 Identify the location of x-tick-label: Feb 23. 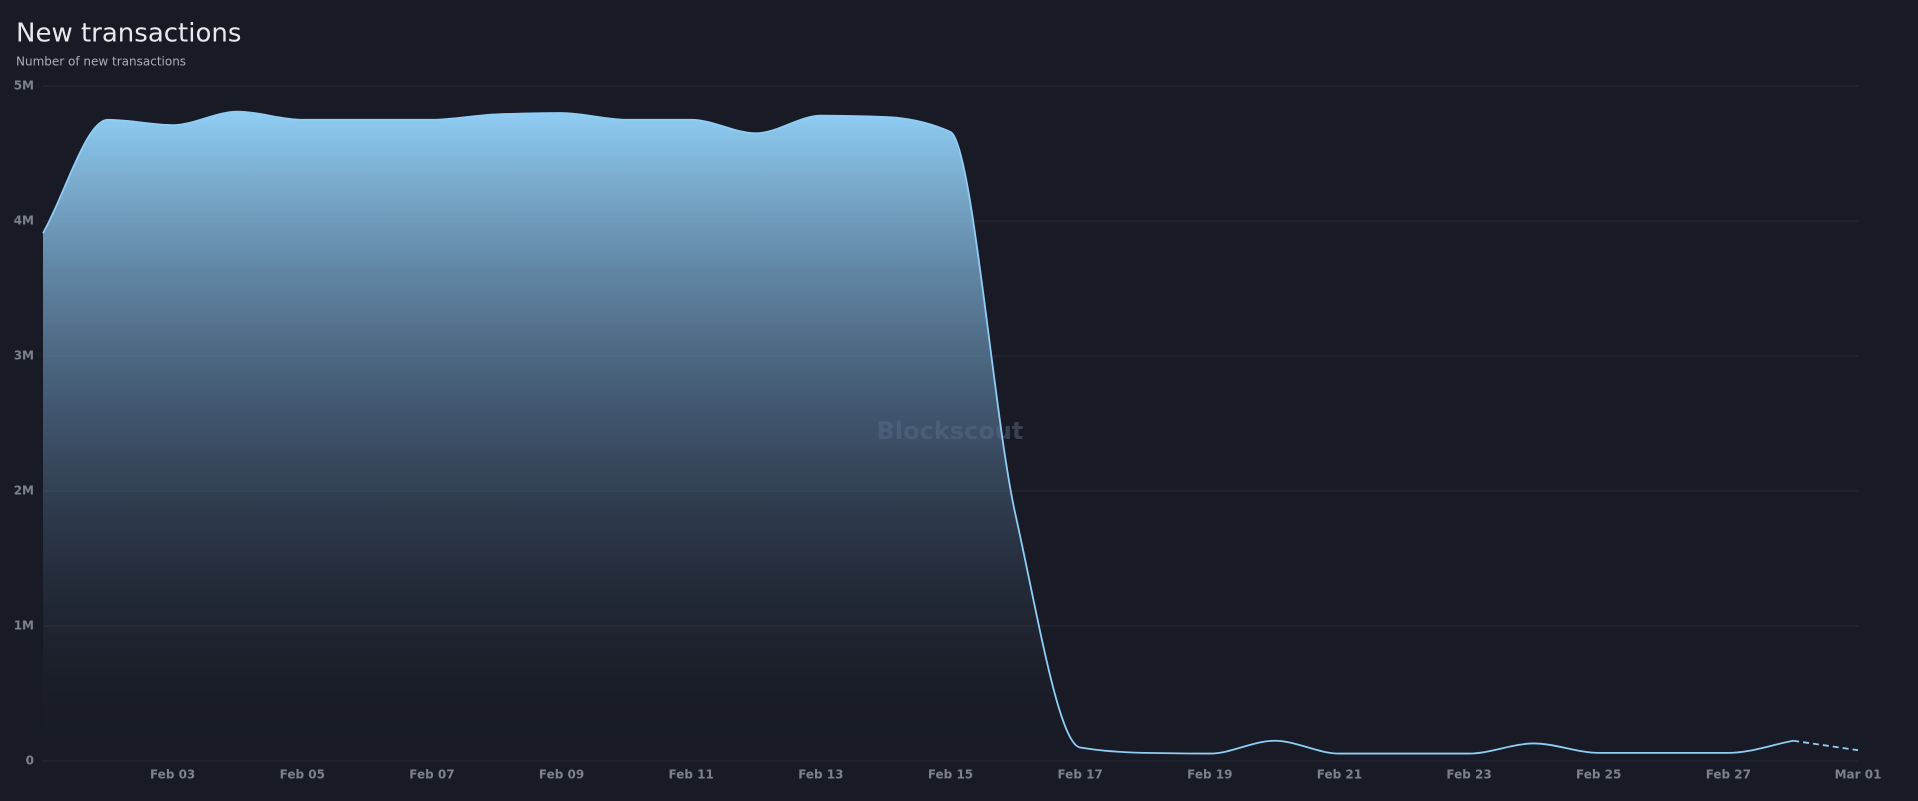
(1468, 775).